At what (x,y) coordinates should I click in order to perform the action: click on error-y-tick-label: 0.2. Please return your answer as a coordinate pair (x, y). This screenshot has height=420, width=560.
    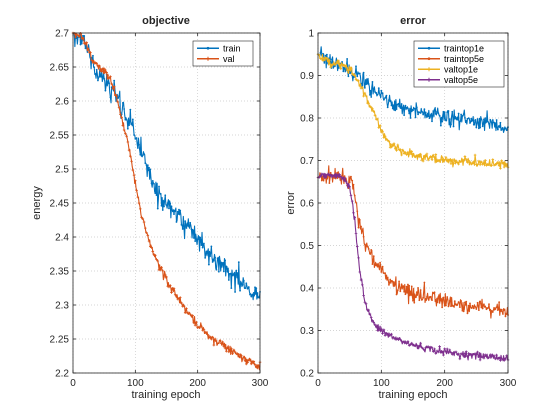
    Looking at the image, I should click on (307, 374).